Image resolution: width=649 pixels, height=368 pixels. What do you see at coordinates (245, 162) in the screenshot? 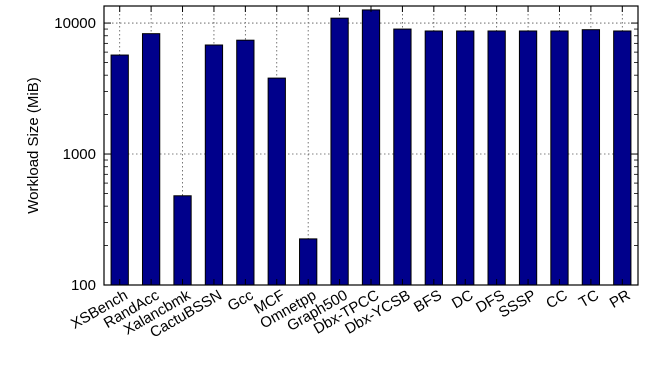
I see `bar-gcc` at bounding box center [245, 162].